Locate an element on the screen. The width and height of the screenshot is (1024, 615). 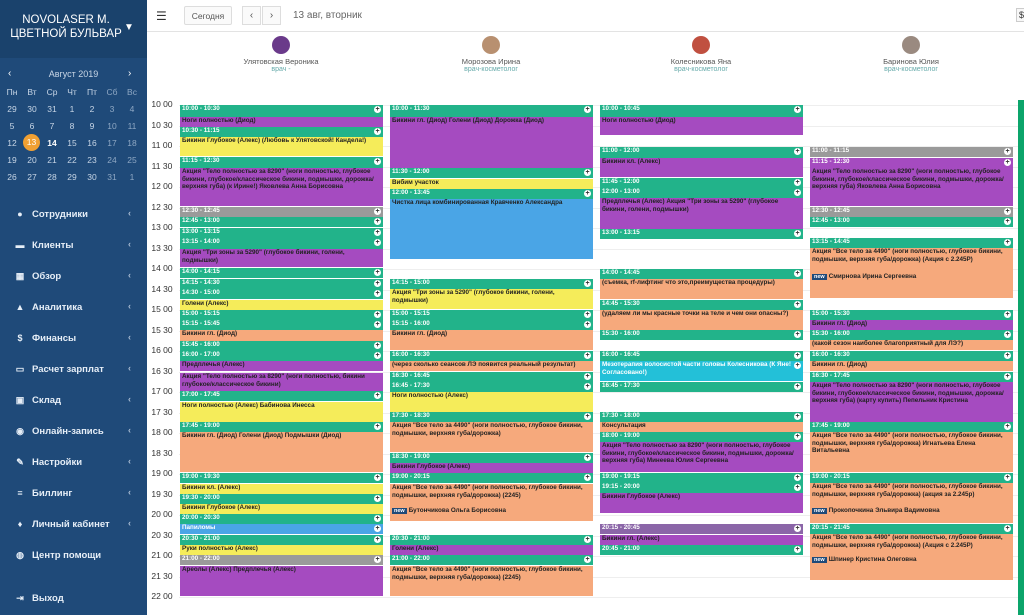
sidebar-item: ♦ Личный кабинет ‹ is located at coordinates (73, 524).